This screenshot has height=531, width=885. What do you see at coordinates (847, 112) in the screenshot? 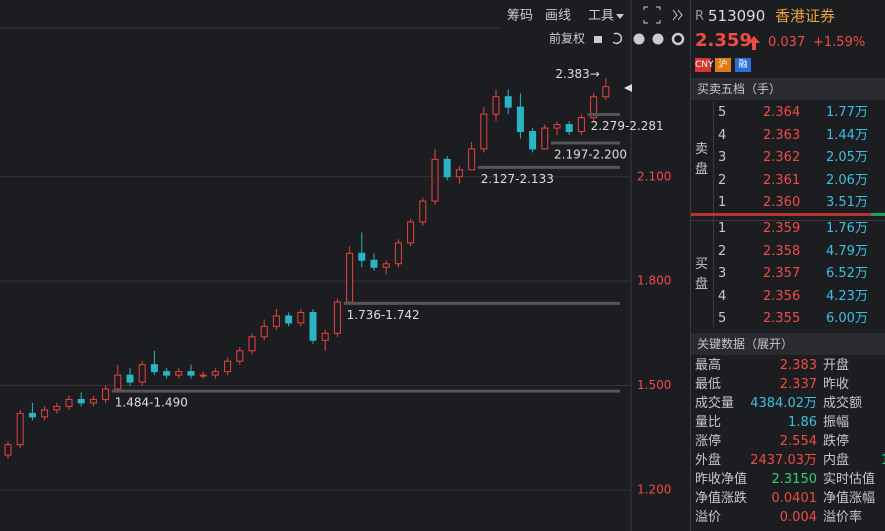
I see `order-volume: 1.77万` at bounding box center [847, 112].